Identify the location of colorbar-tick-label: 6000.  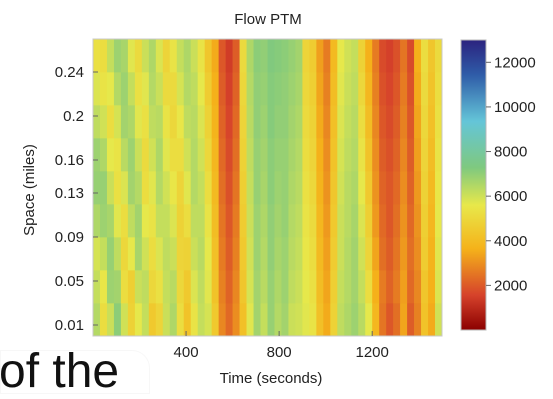
(510, 196).